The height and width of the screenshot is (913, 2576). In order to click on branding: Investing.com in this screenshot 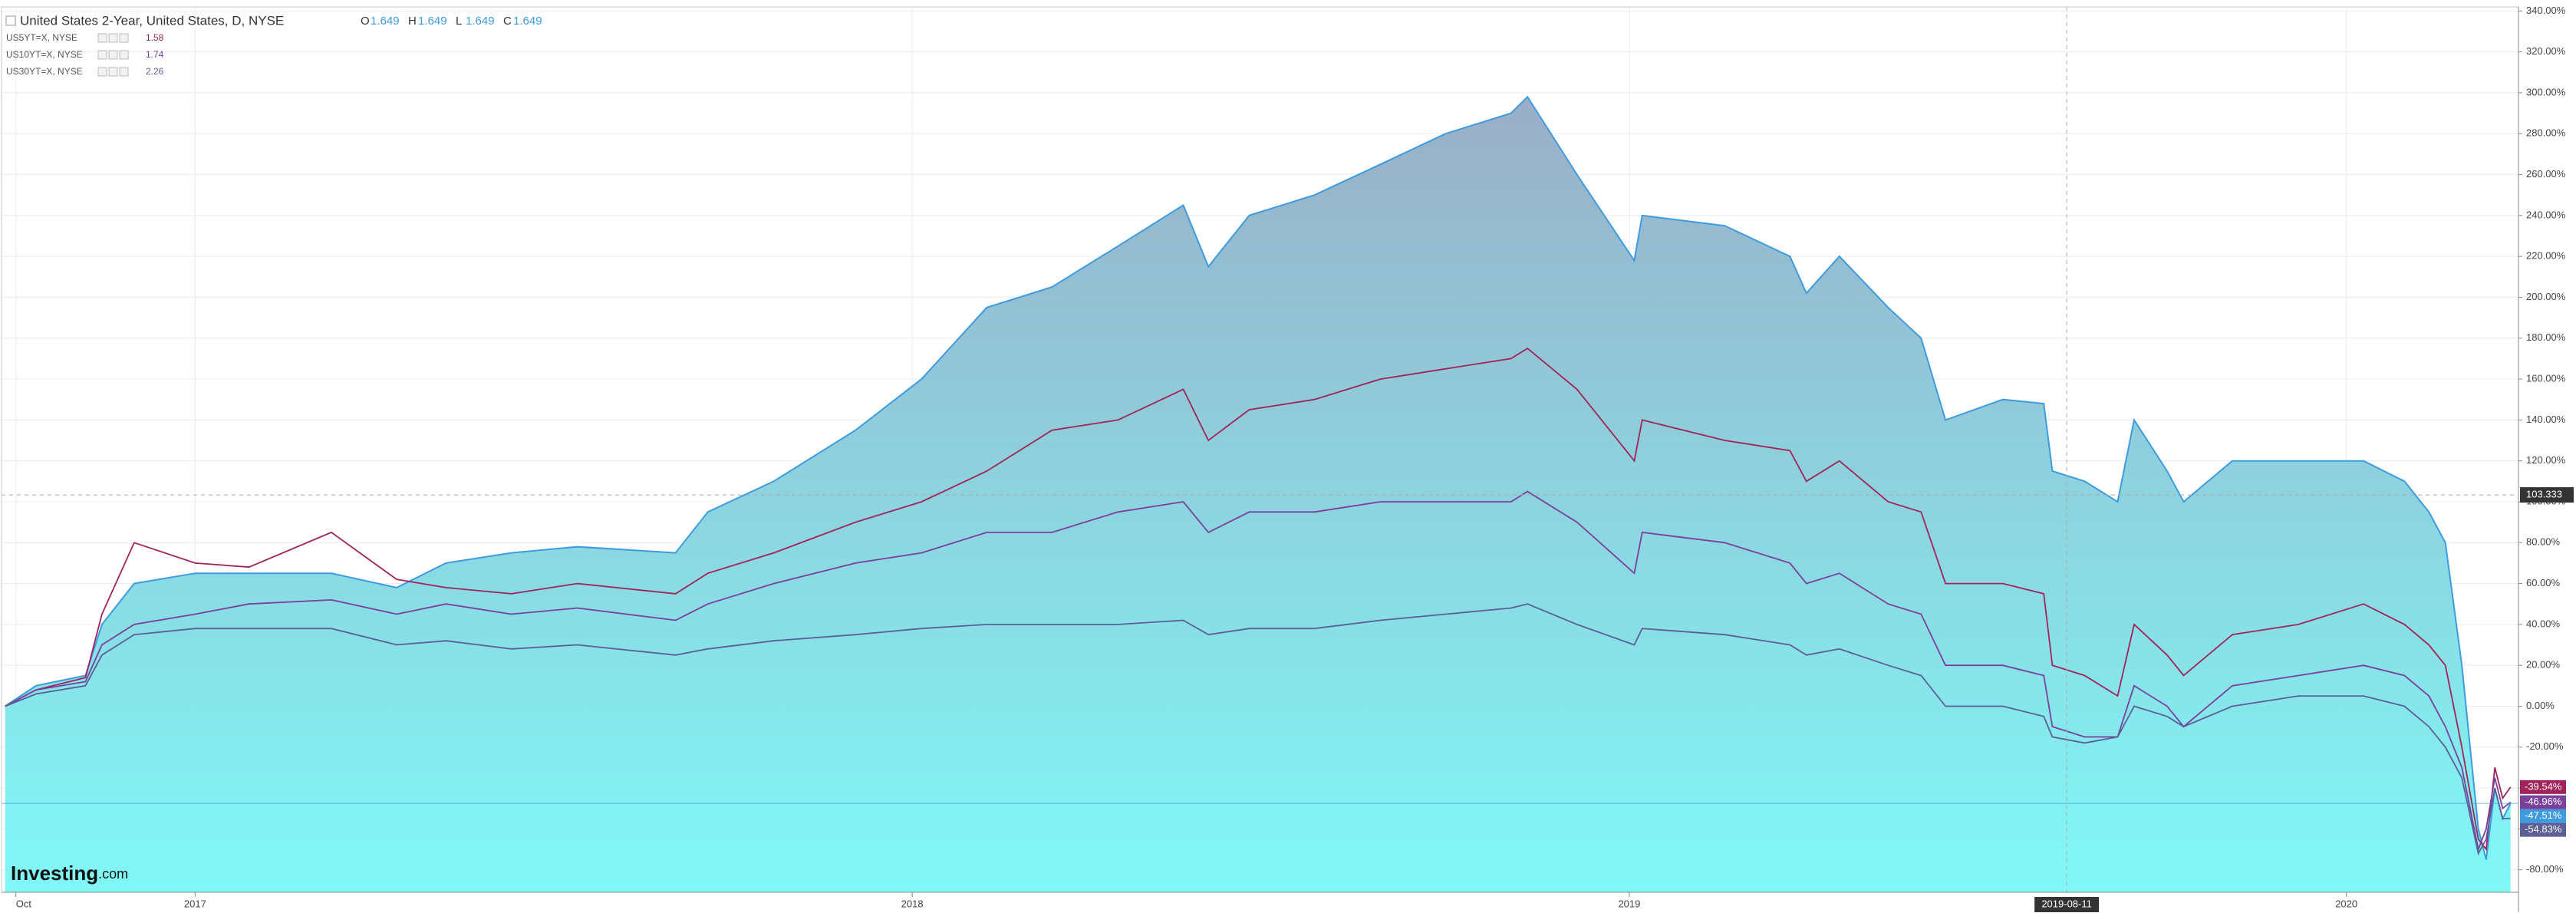, I will do `click(69, 874)`.